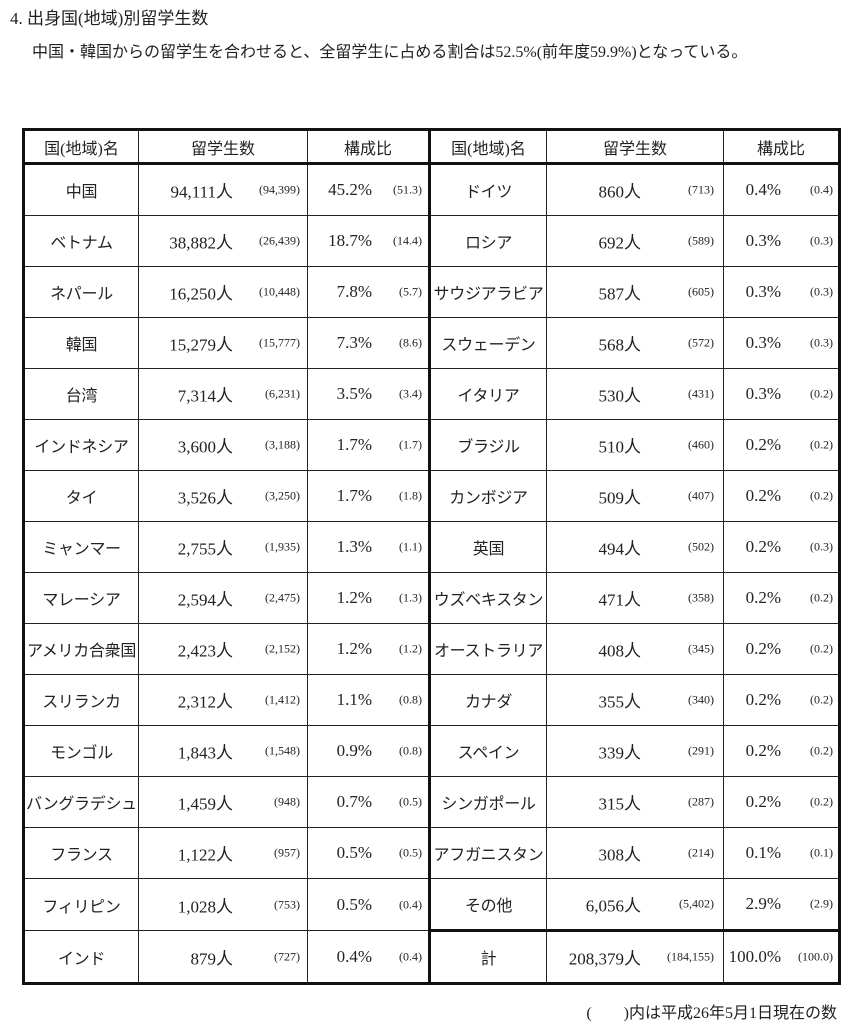  What do you see at coordinates (287, 801) in the screenshot?
I see `previous-year-count: (948)` at bounding box center [287, 801].